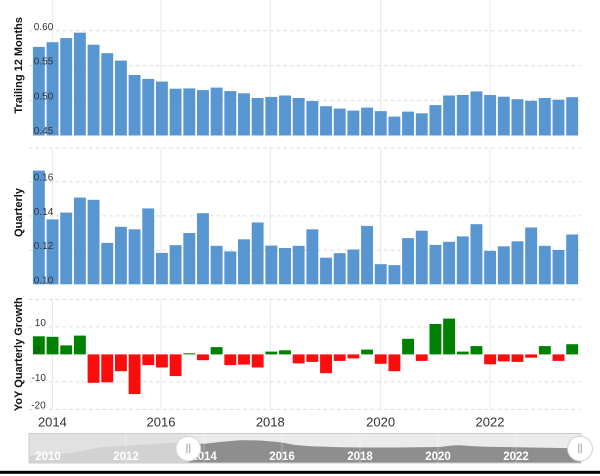  I want to click on svg-text: -20, so click(38, 405).